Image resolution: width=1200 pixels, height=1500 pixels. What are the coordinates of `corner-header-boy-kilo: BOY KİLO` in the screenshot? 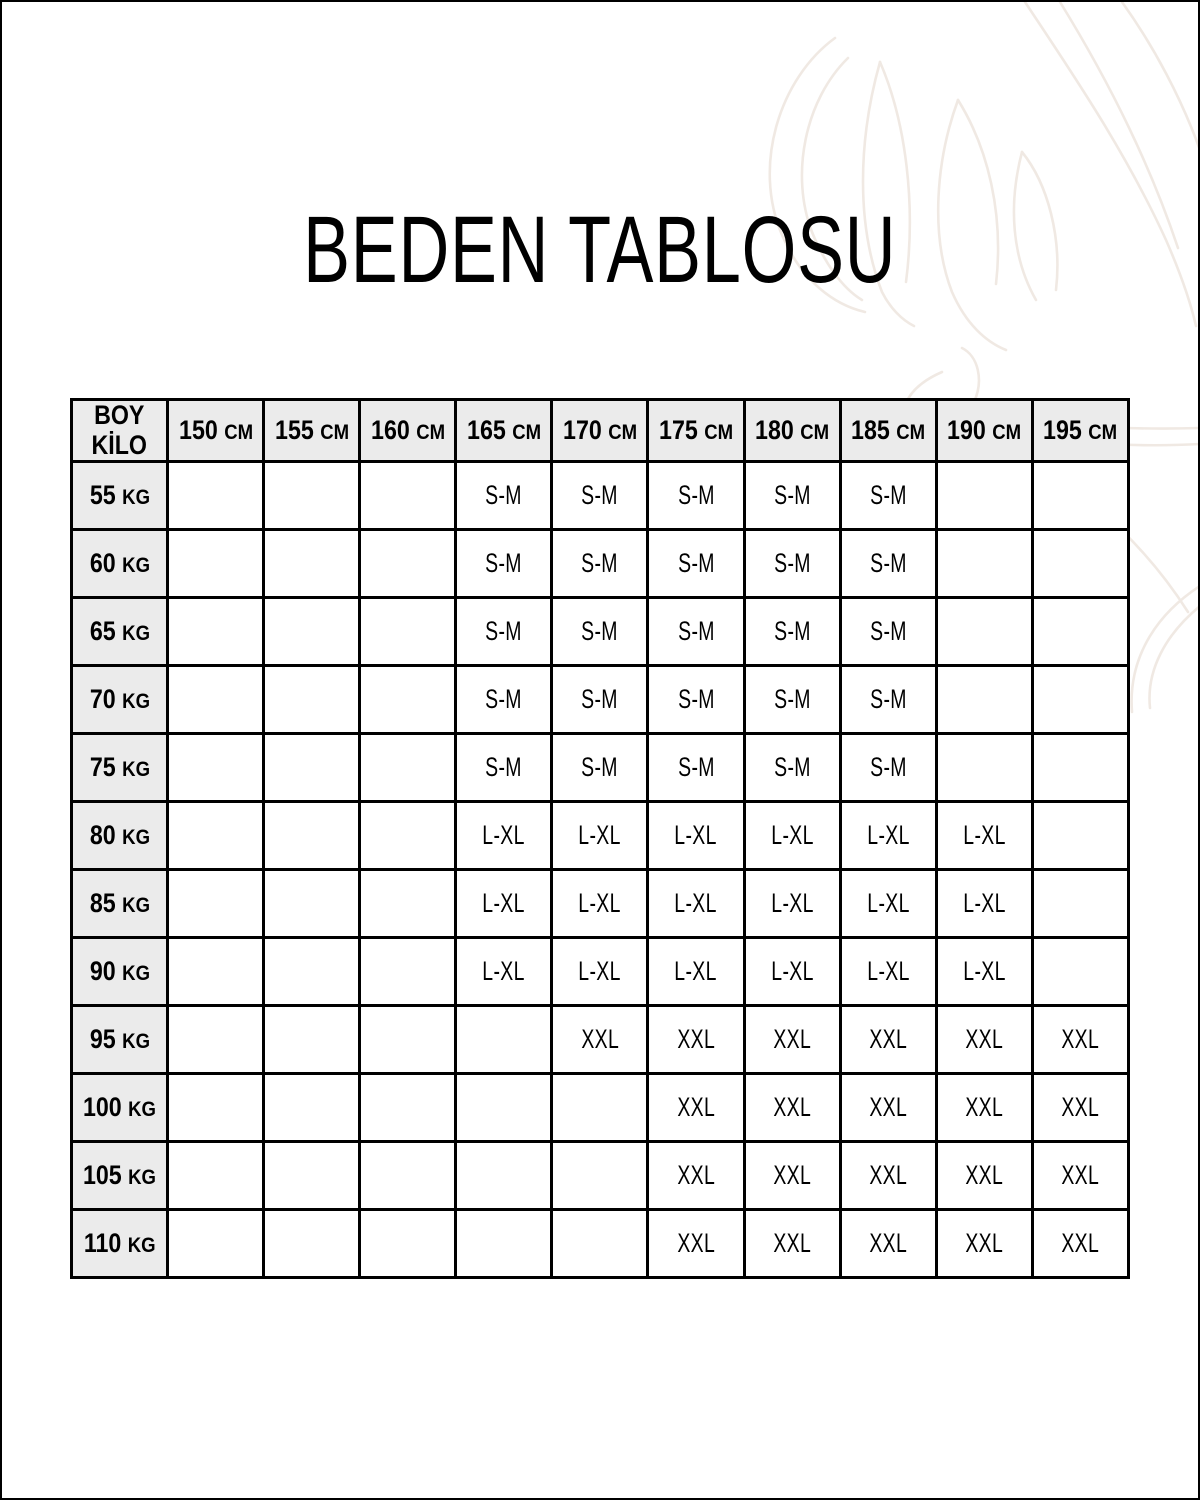 It's located at (119, 430).